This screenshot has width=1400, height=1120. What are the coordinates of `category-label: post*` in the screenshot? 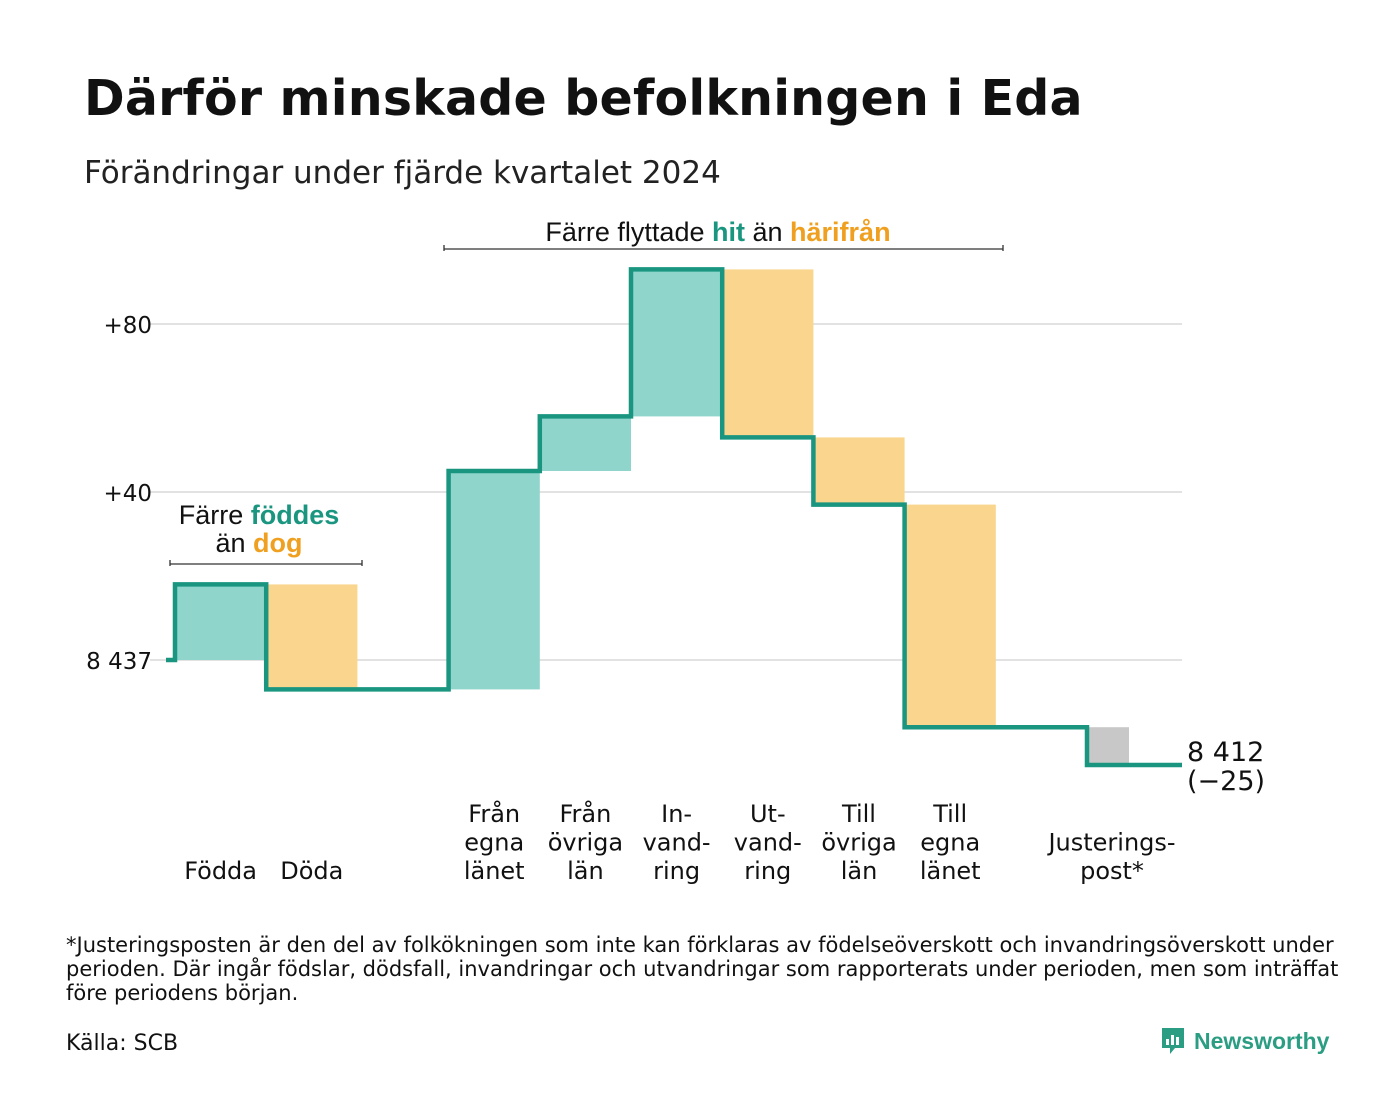 It's located at (1112, 871).